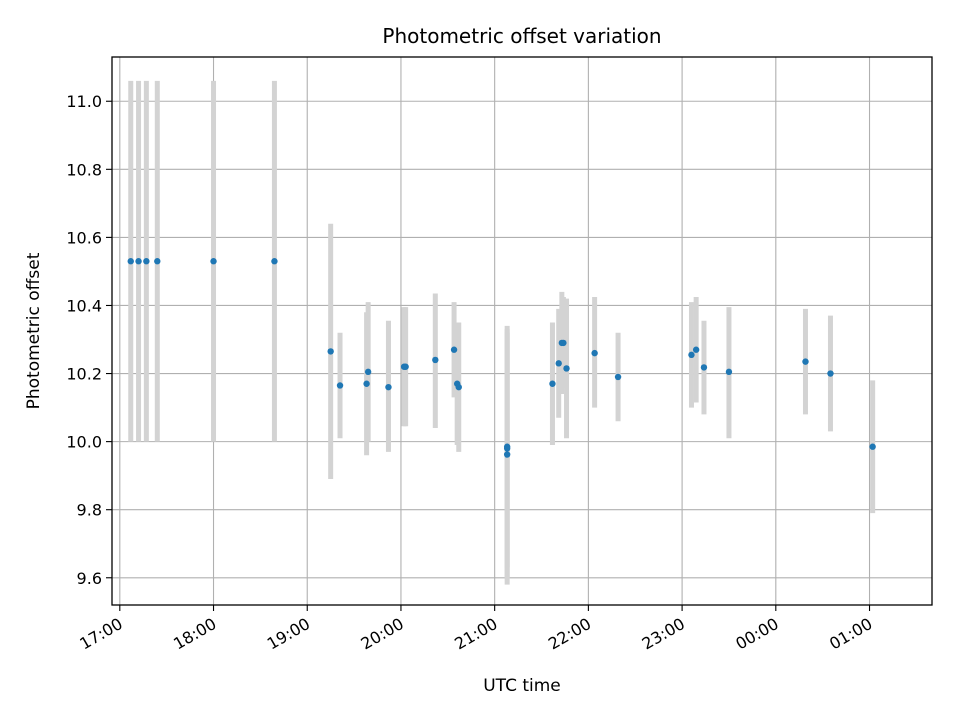  Describe the element at coordinates (89, 510) in the screenshot. I see `y-tick-label: 9.8` at that location.